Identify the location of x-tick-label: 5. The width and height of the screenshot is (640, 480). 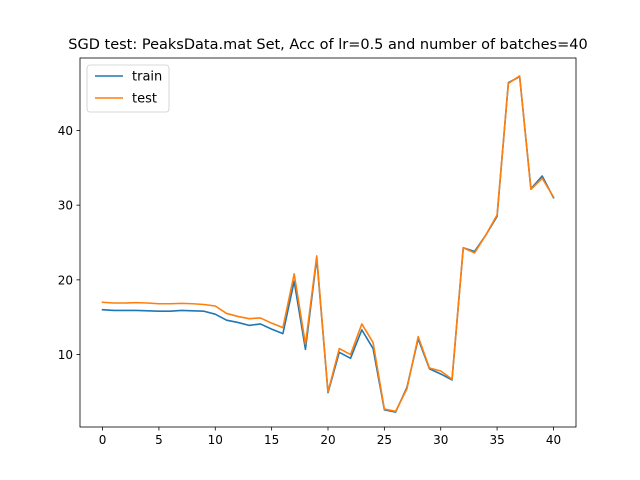
(159, 440).